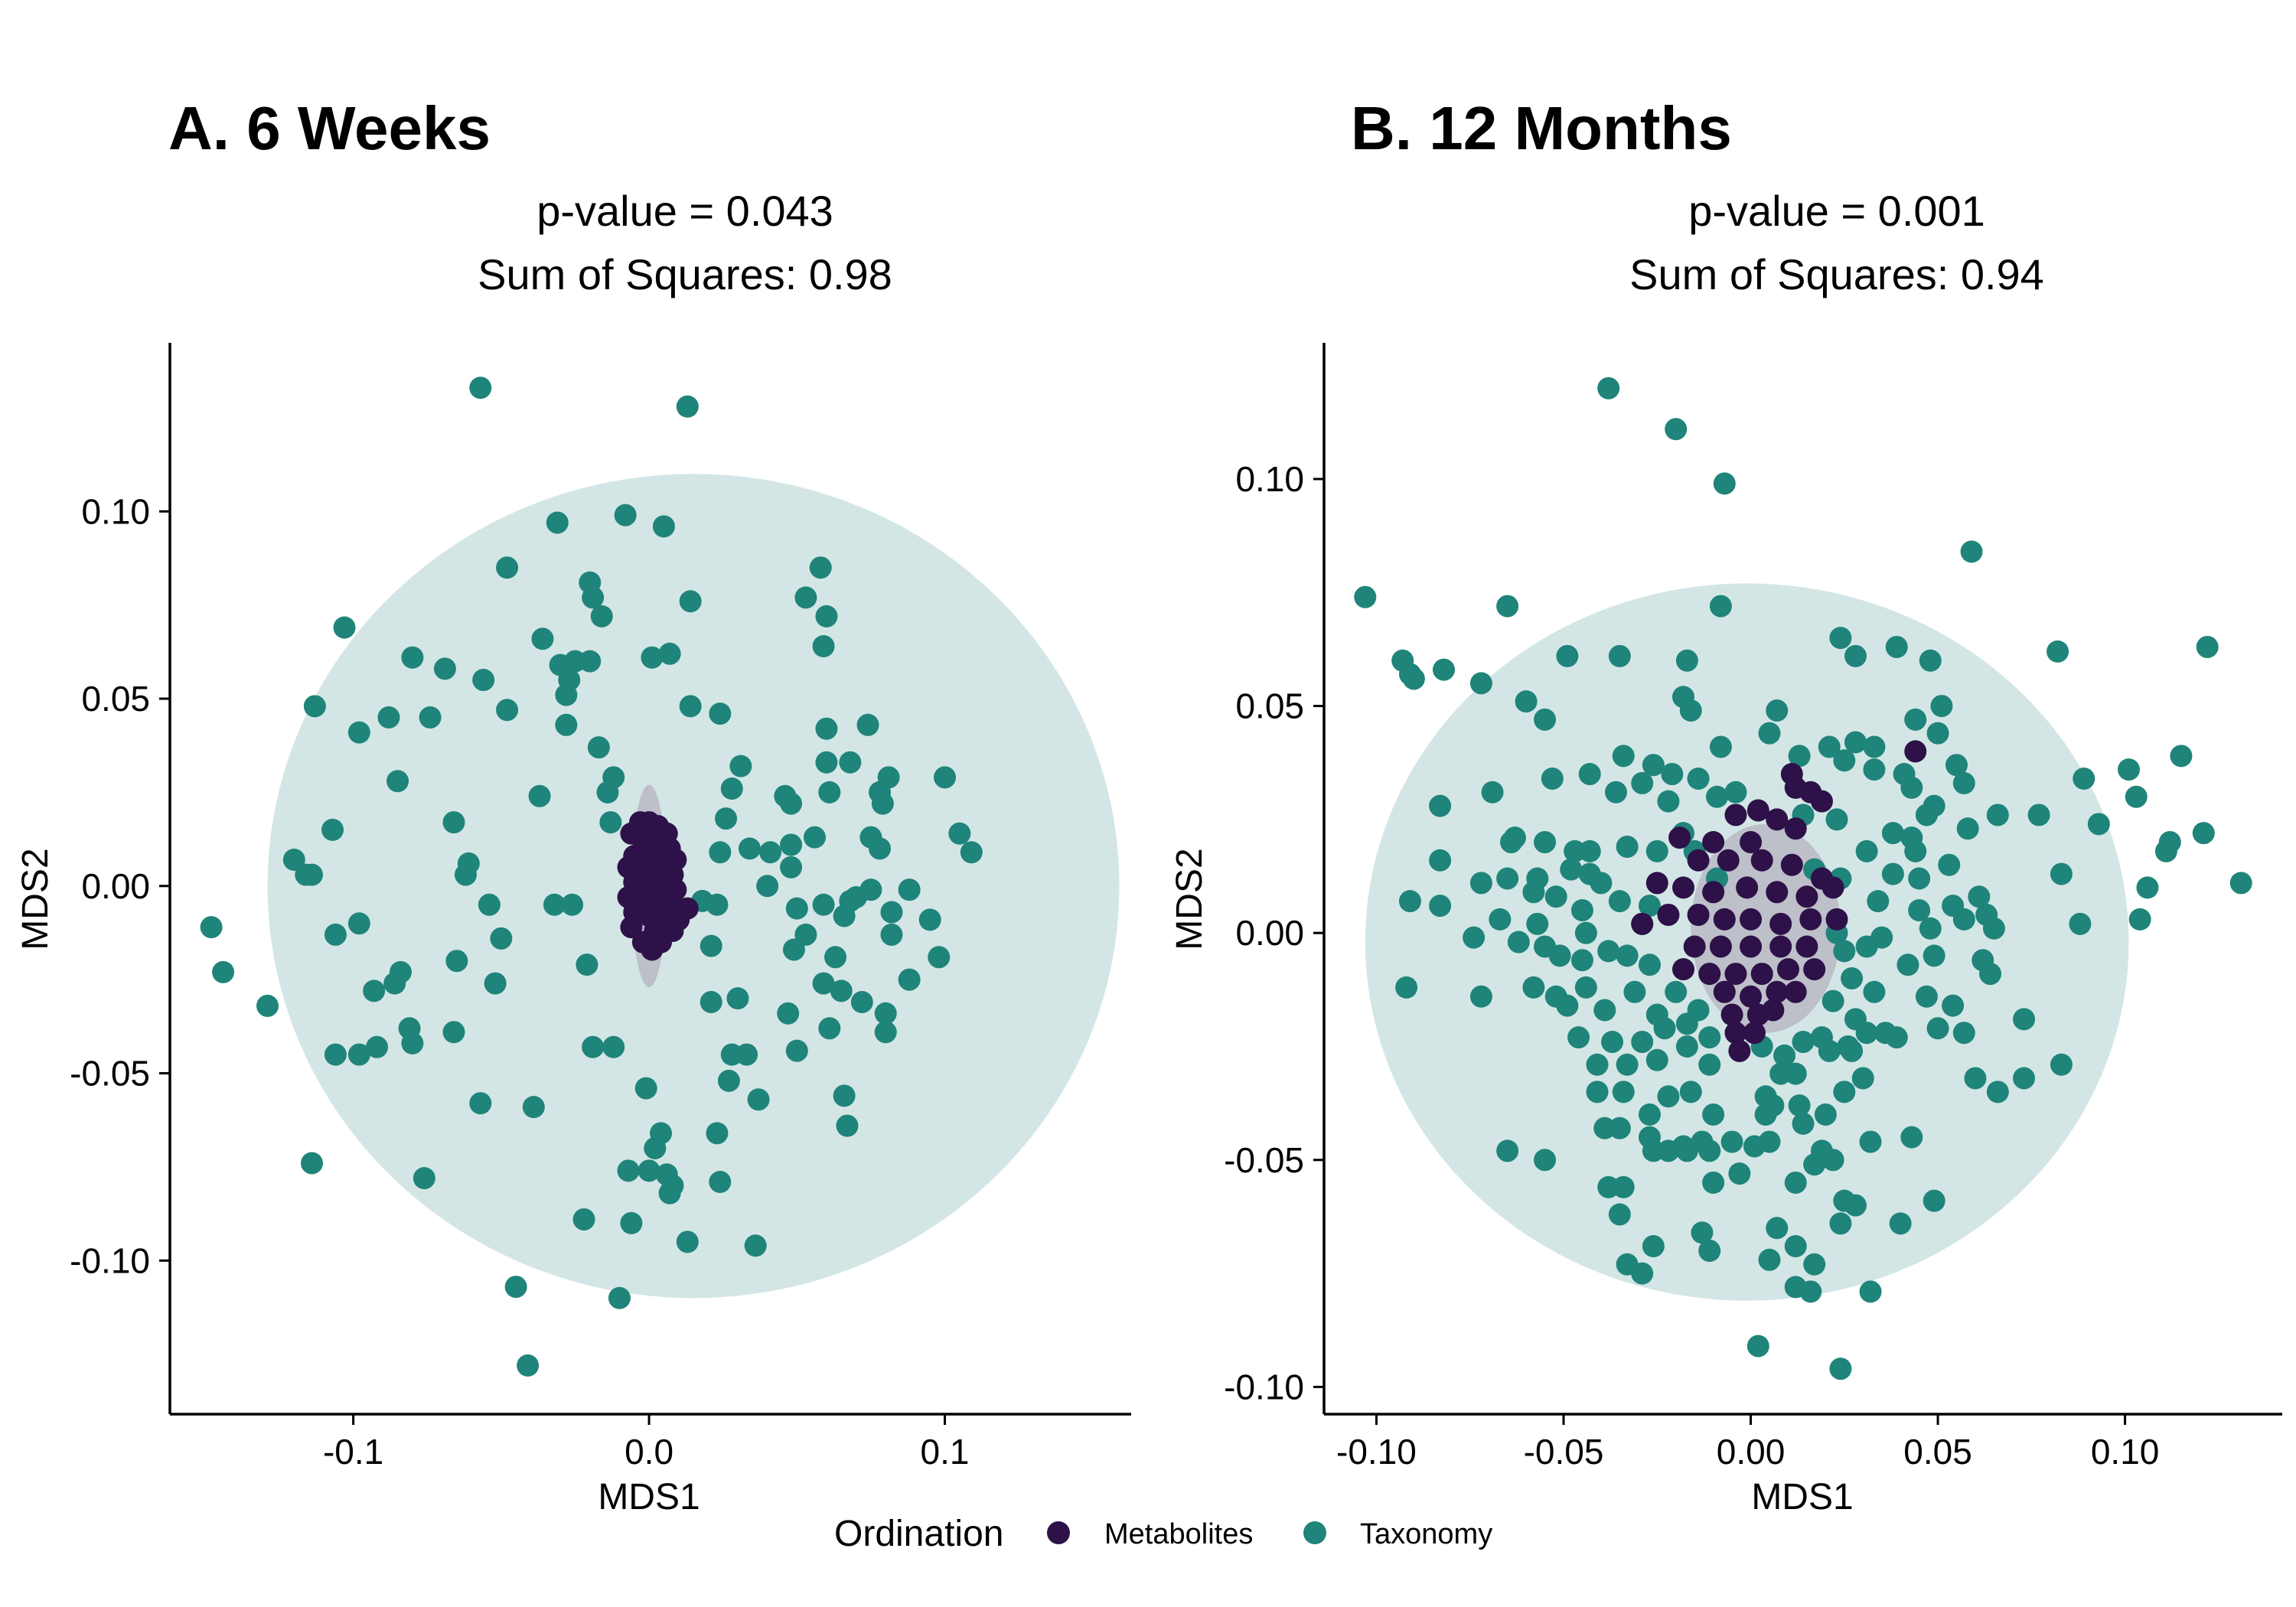  I want to click on panel-b-x-tick-label: 0.00, so click(1751, 1452).